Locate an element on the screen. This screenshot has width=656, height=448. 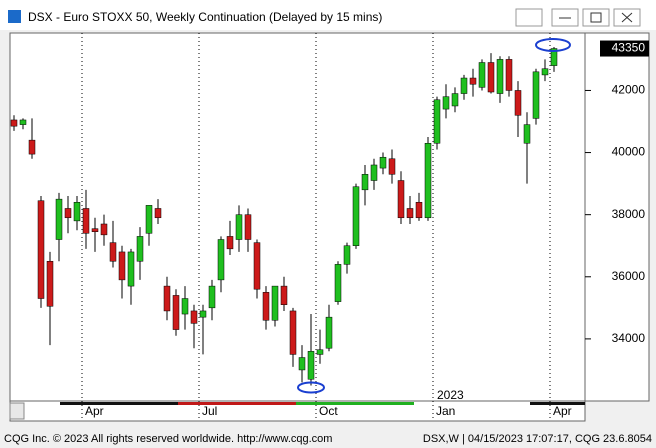
price-axis is located at coordinates (617, 217).